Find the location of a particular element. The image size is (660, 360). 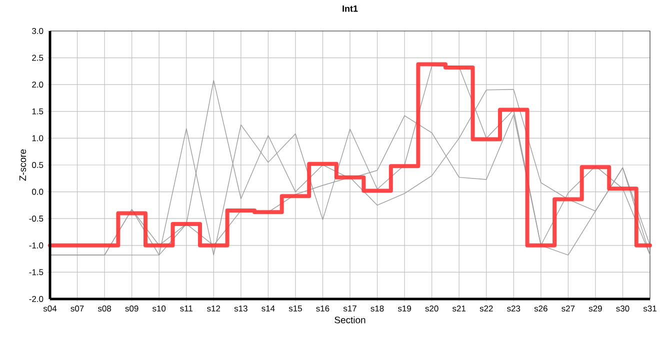

y-tick-label: -2.0 is located at coordinates (36, 299).